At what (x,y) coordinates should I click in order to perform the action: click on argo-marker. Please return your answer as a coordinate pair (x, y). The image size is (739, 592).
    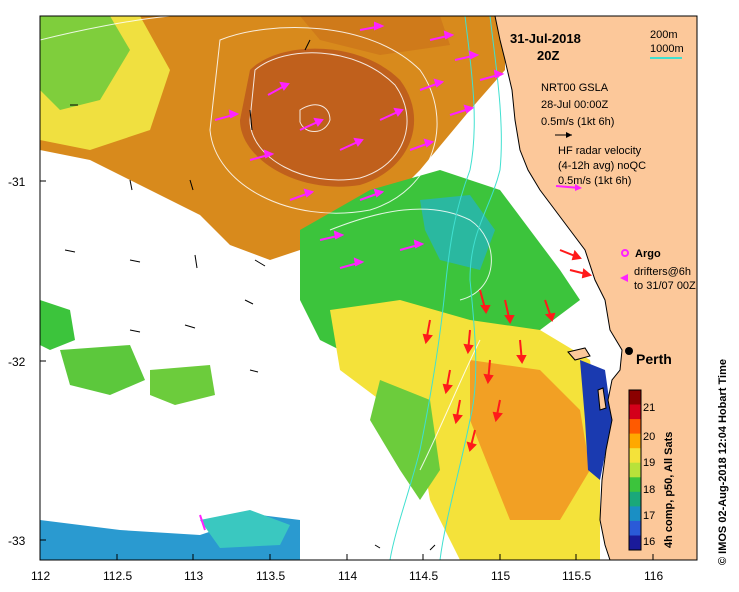
    Looking at the image, I should click on (625, 253).